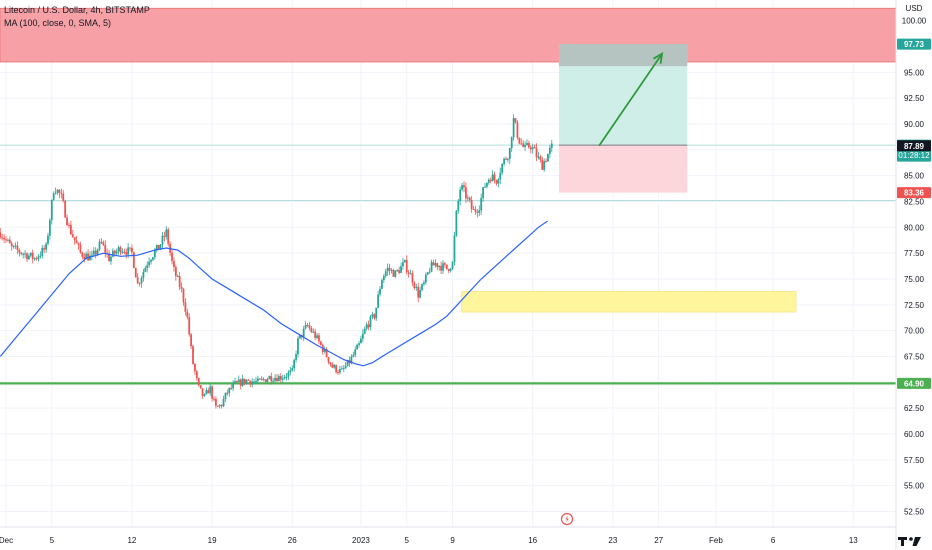 Image resolution: width=932 pixels, height=550 pixels. Describe the element at coordinates (448, 535) in the screenshot. I see `time-axis: Dec 5 12 19 26 2023 5 9 16 23 27 Feb 6 13` at that location.